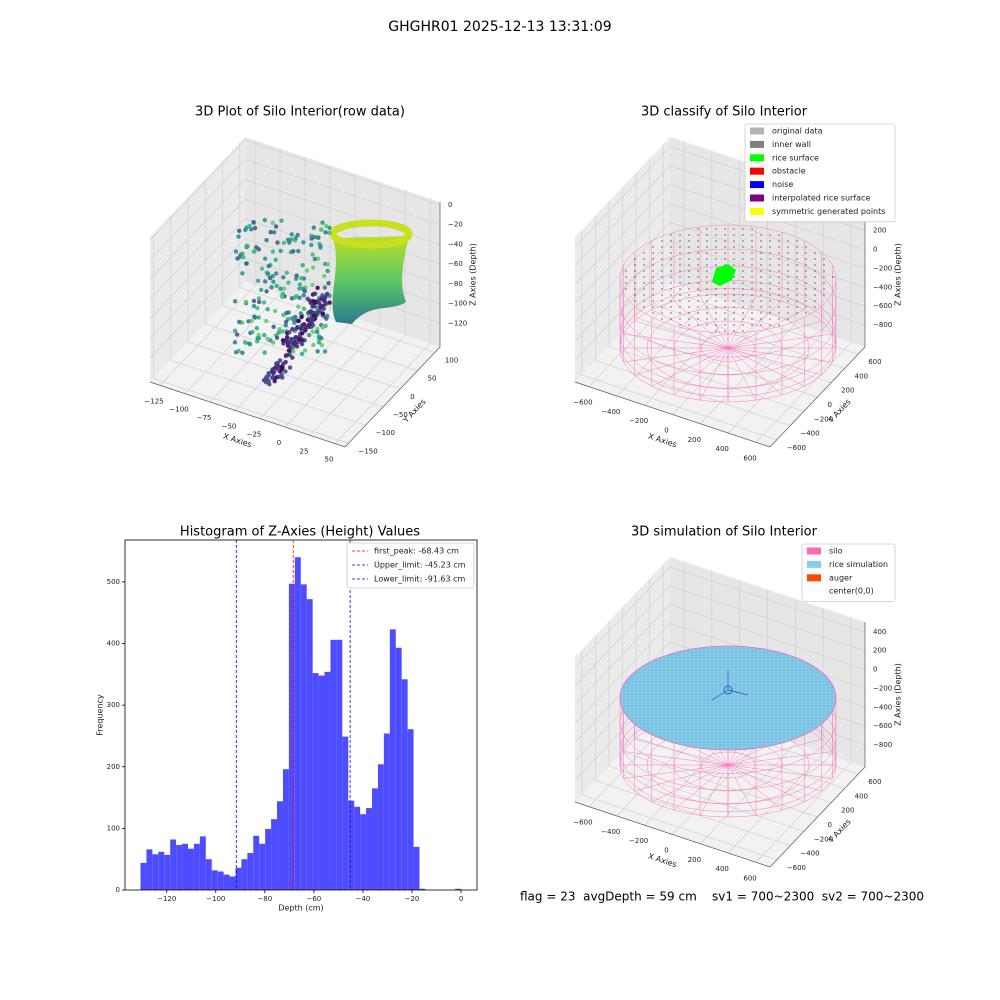 This screenshot has height=1000, width=1000. Describe the element at coordinates (420, 579) in the screenshot. I see `legend-label: Lower_limit: -91.63 cm` at that location.